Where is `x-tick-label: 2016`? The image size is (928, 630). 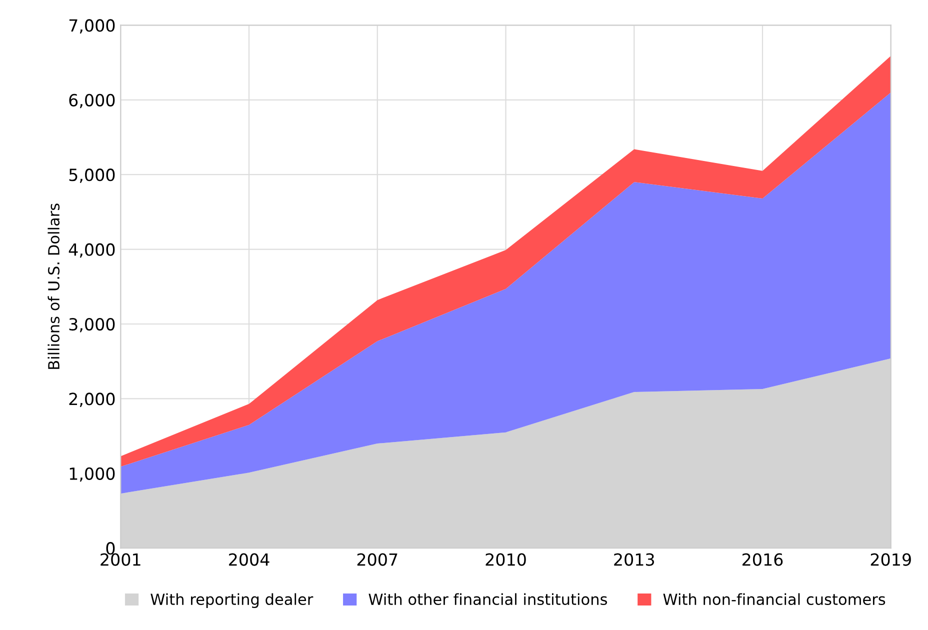 x-tick-label: 2016 is located at coordinates (762, 559).